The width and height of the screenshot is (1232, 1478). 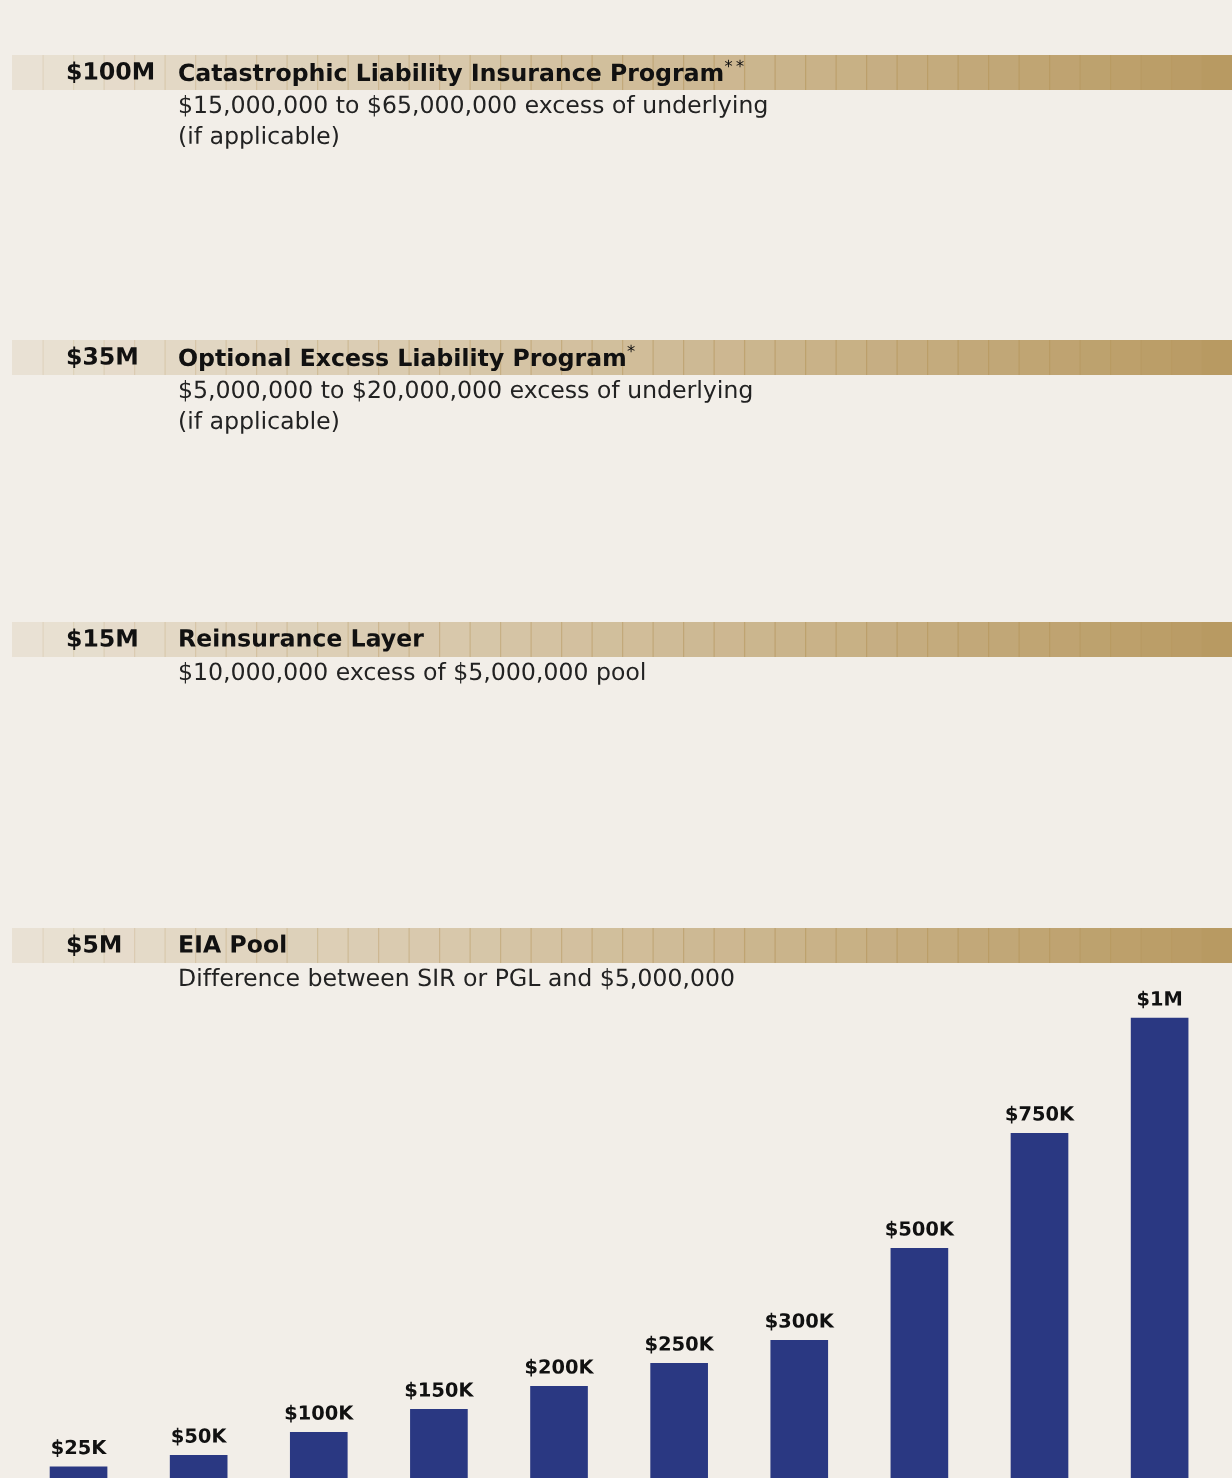 I want to click on data-label: $25K, so click(x=79, y=1448).